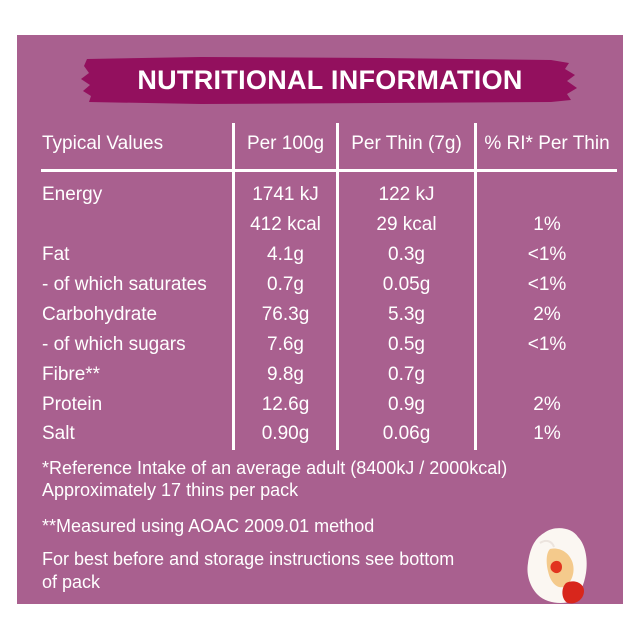 The width and height of the screenshot is (640, 640). What do you see at coordinates (557, 567) in the screenshot?
I see `meringue-icon` at bounding box center [557, 567].